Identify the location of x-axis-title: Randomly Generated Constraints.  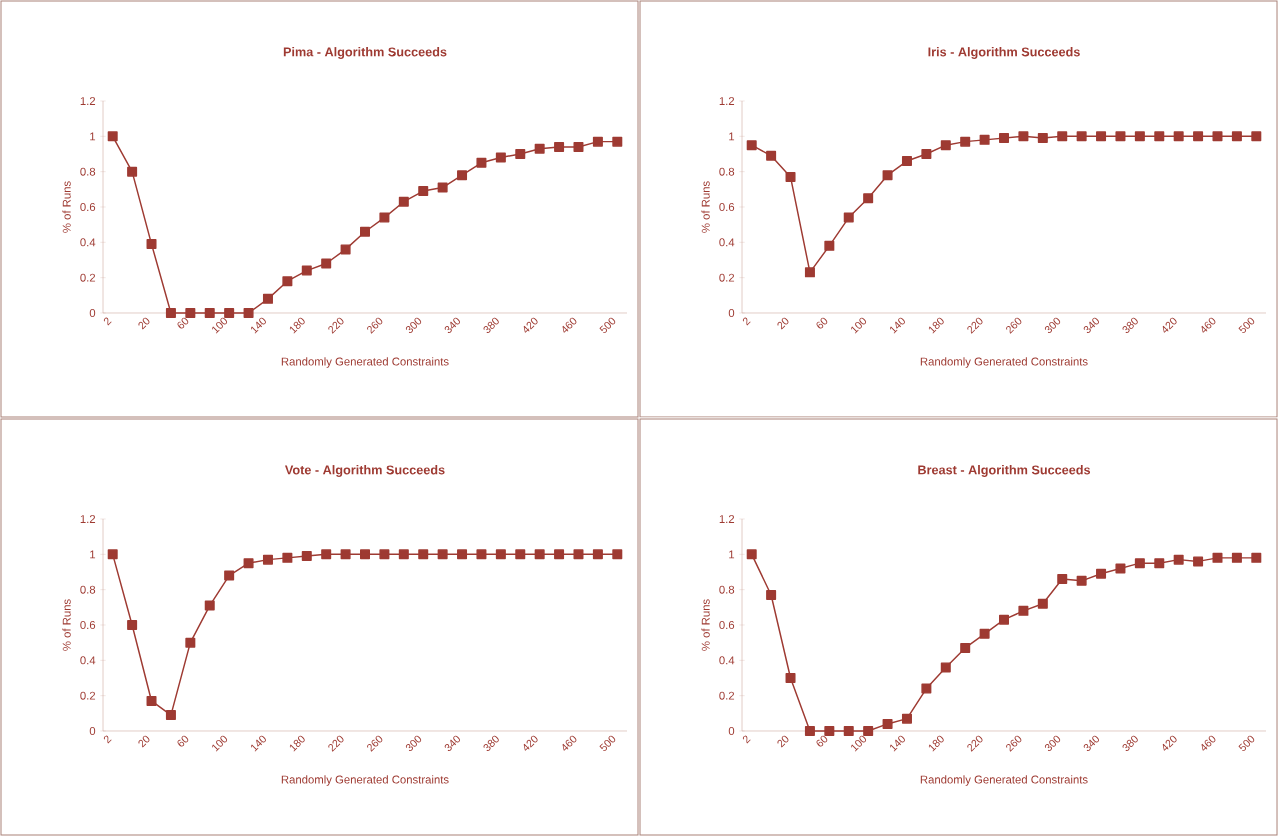
(1004, 780).